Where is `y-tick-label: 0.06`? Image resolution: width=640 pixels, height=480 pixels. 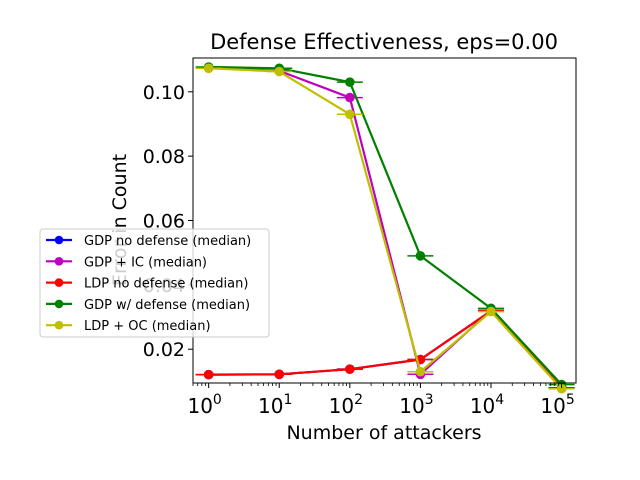 y-tick-label: 0.06 is located at coordinates (164, 222).